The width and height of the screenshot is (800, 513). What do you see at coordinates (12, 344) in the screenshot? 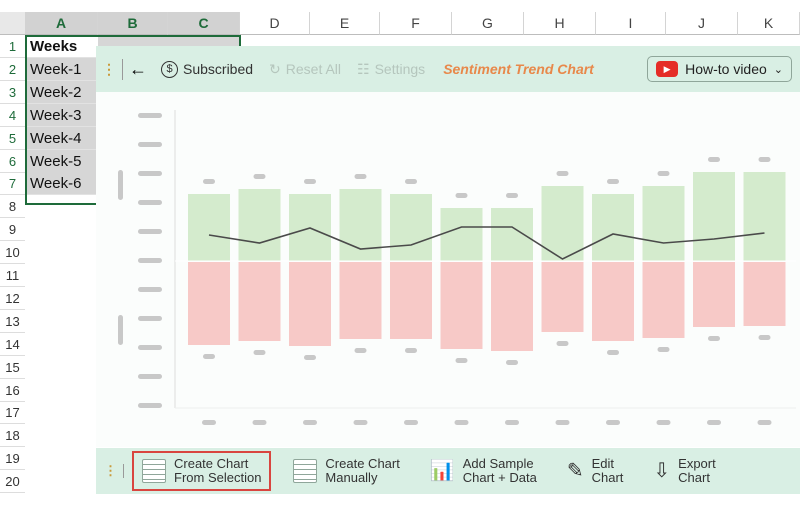
I see `row-header-14: 14` at bounding box center [12, 344].